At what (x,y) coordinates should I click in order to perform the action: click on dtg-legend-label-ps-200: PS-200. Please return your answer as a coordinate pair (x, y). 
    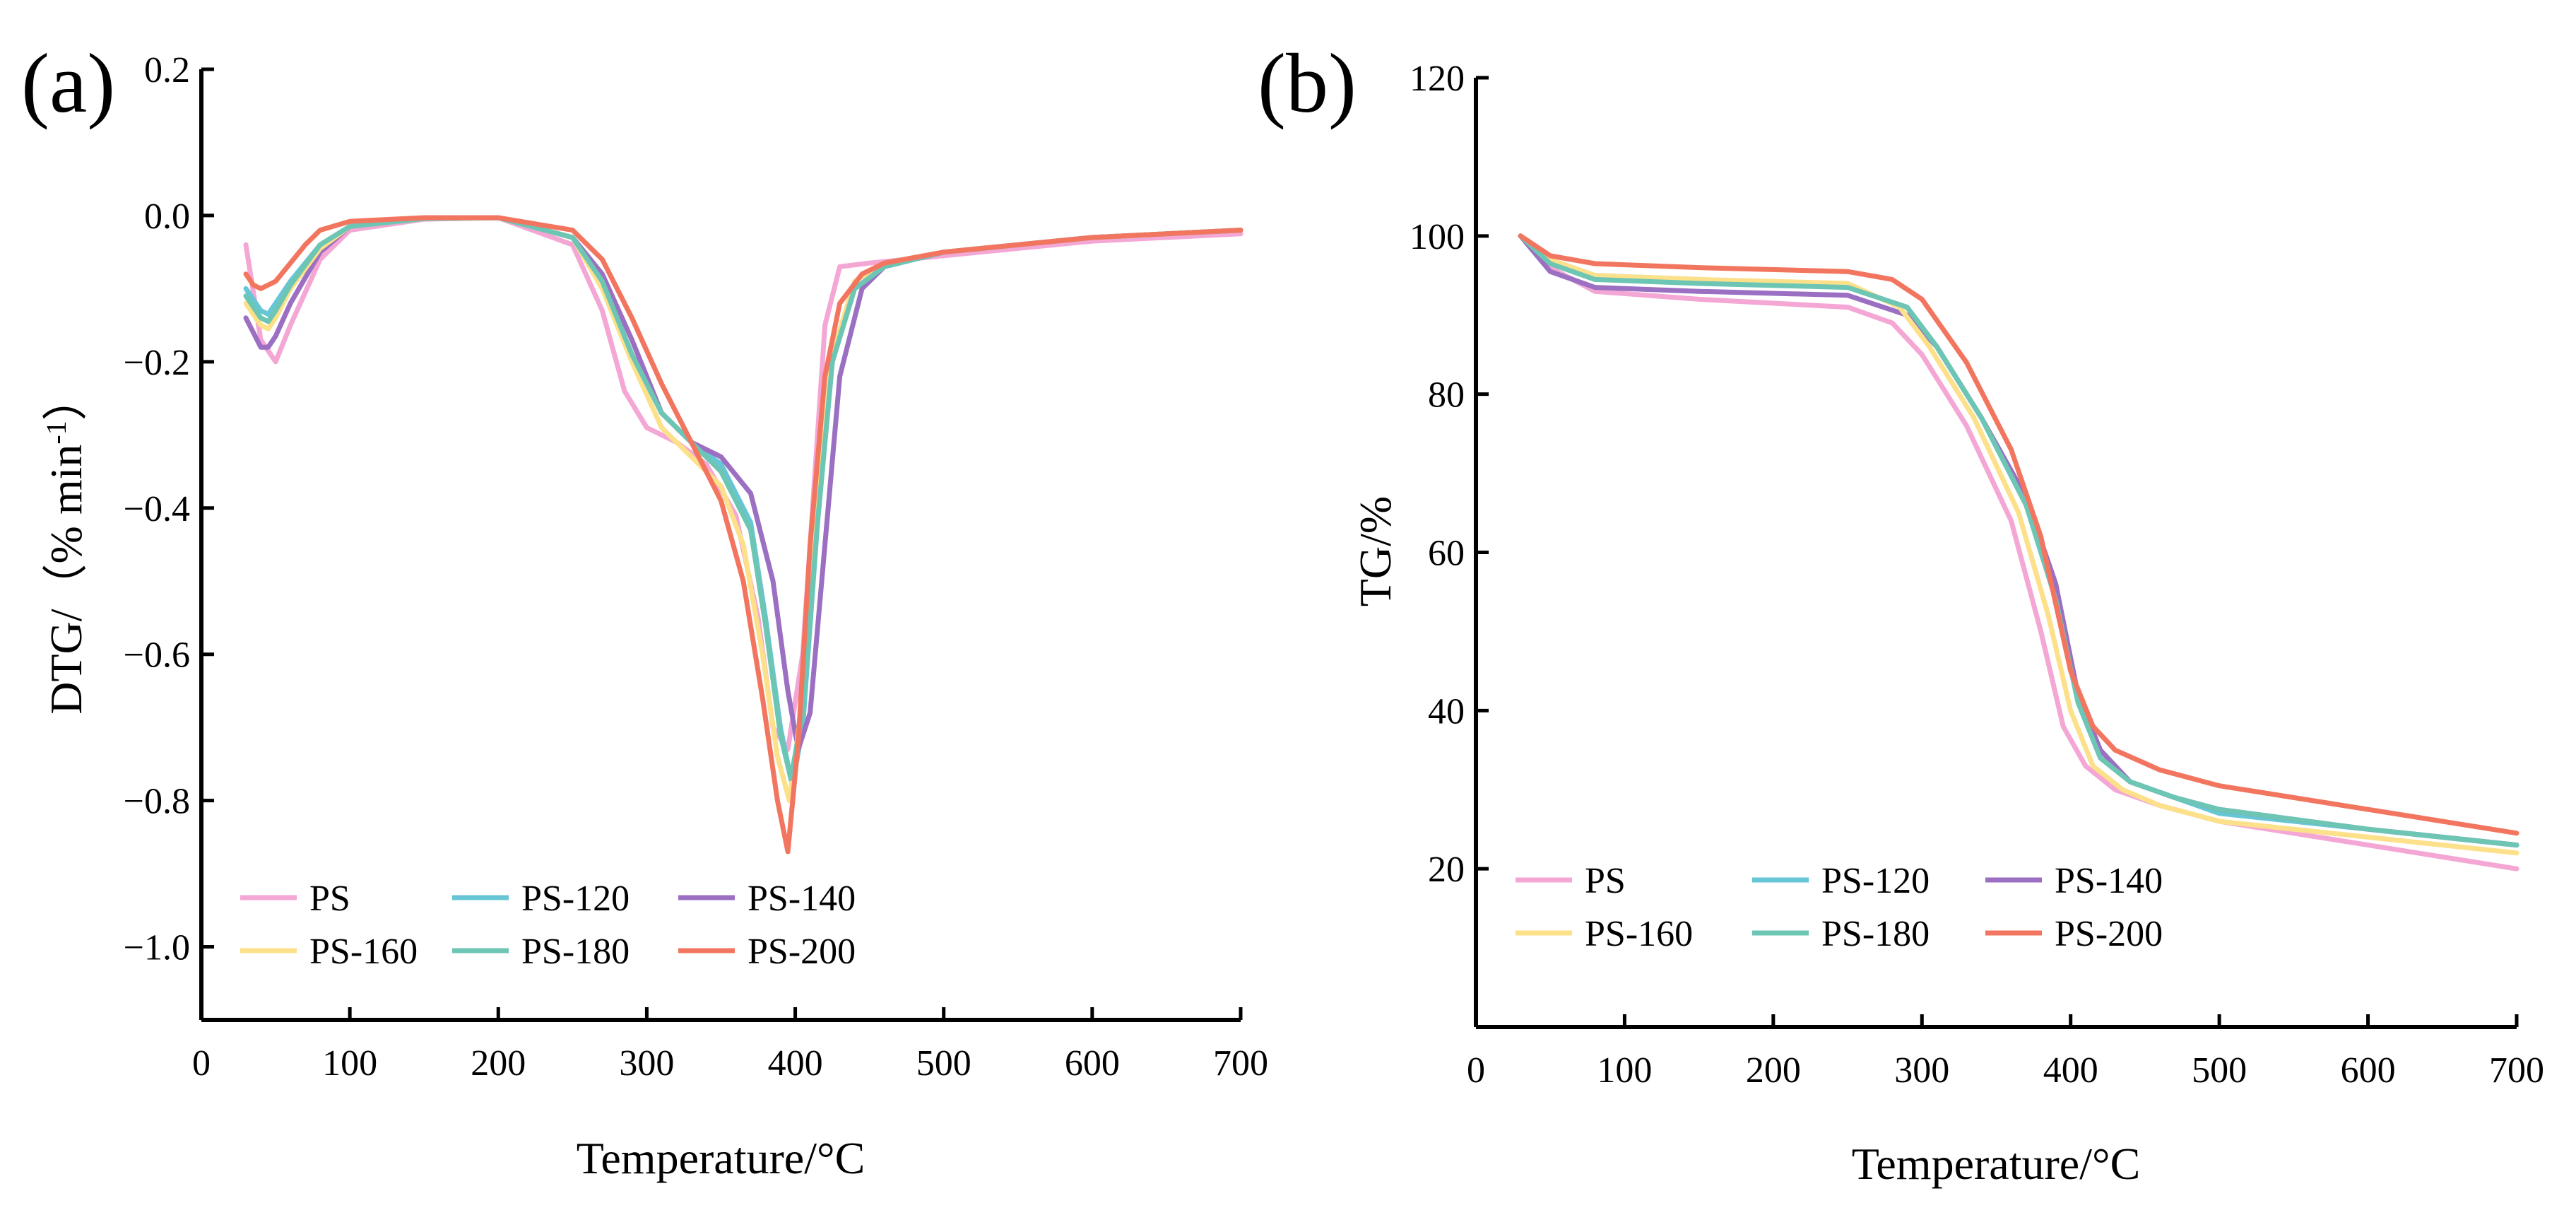
    Looking at the image, I should click on (802, 952).